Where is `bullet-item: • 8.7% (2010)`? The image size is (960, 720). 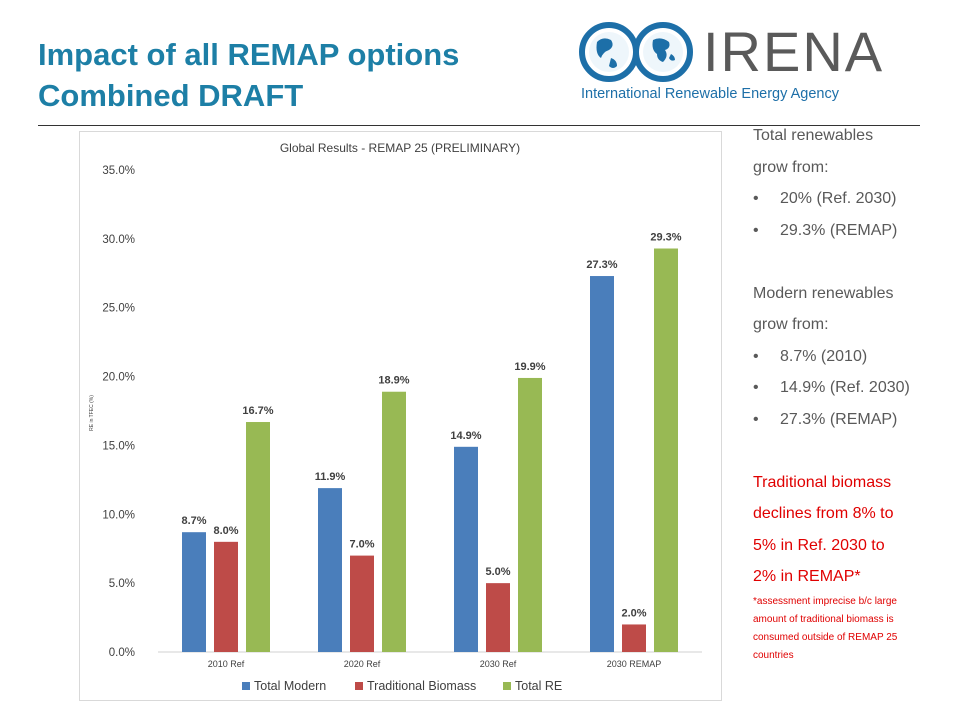
bullet-item: • 8.7% (2010) is located at coordinates (855, 357).